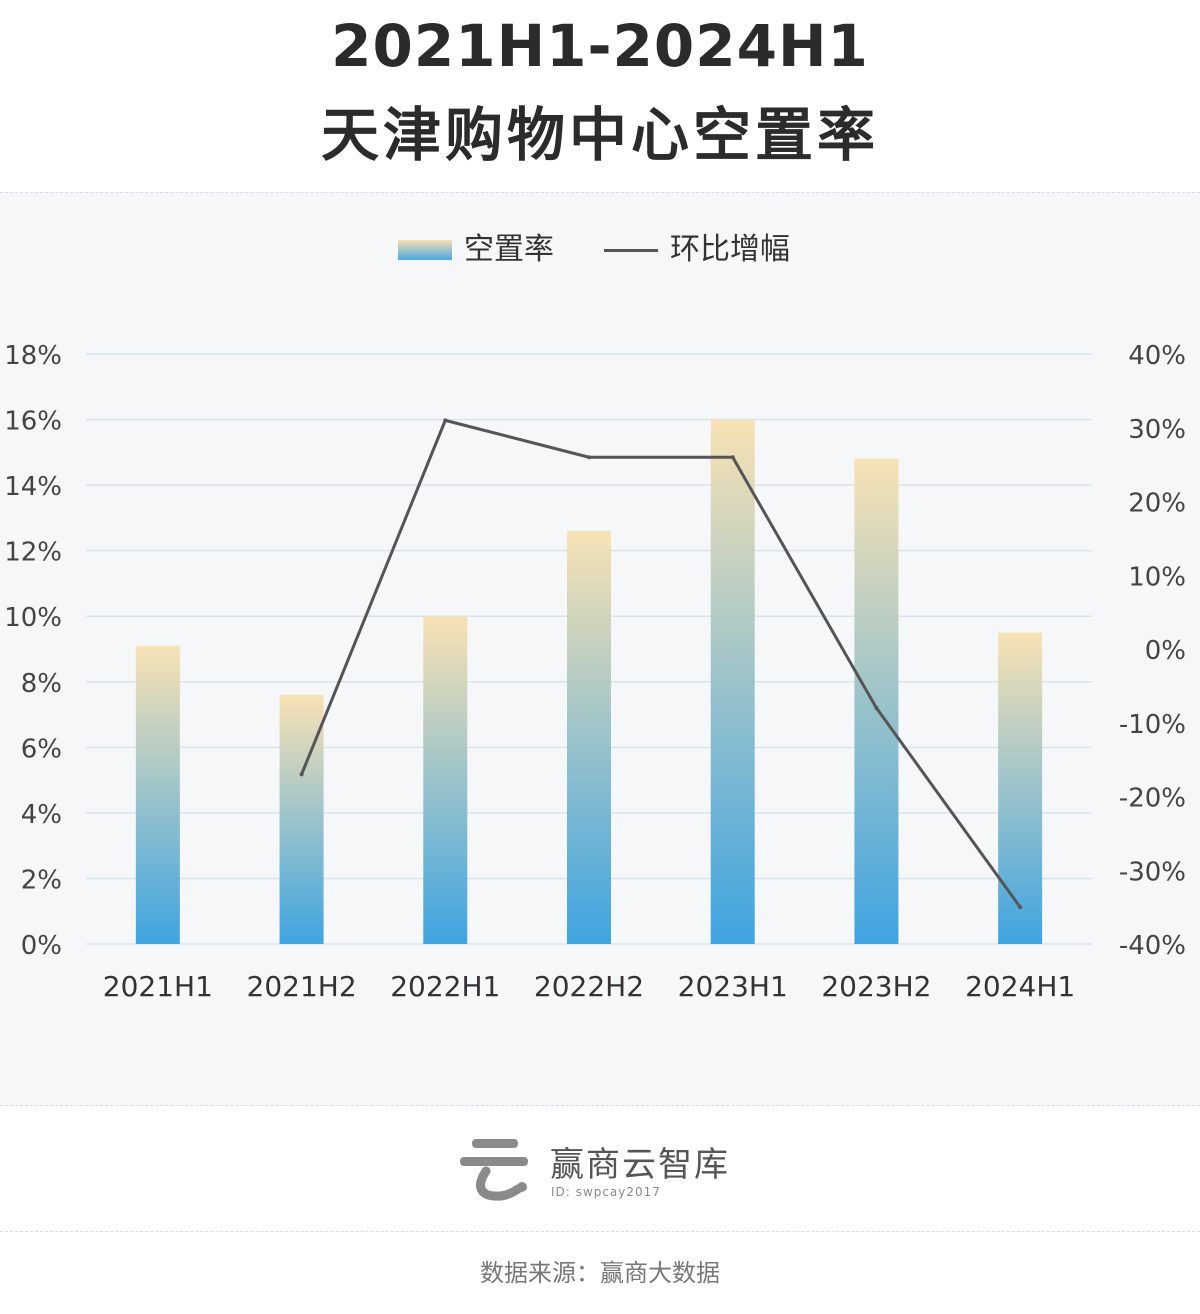 The width and height of the screenshot is (1200, 1314). I want to click on legend-bar-label: 空置率, so click(509, 249).